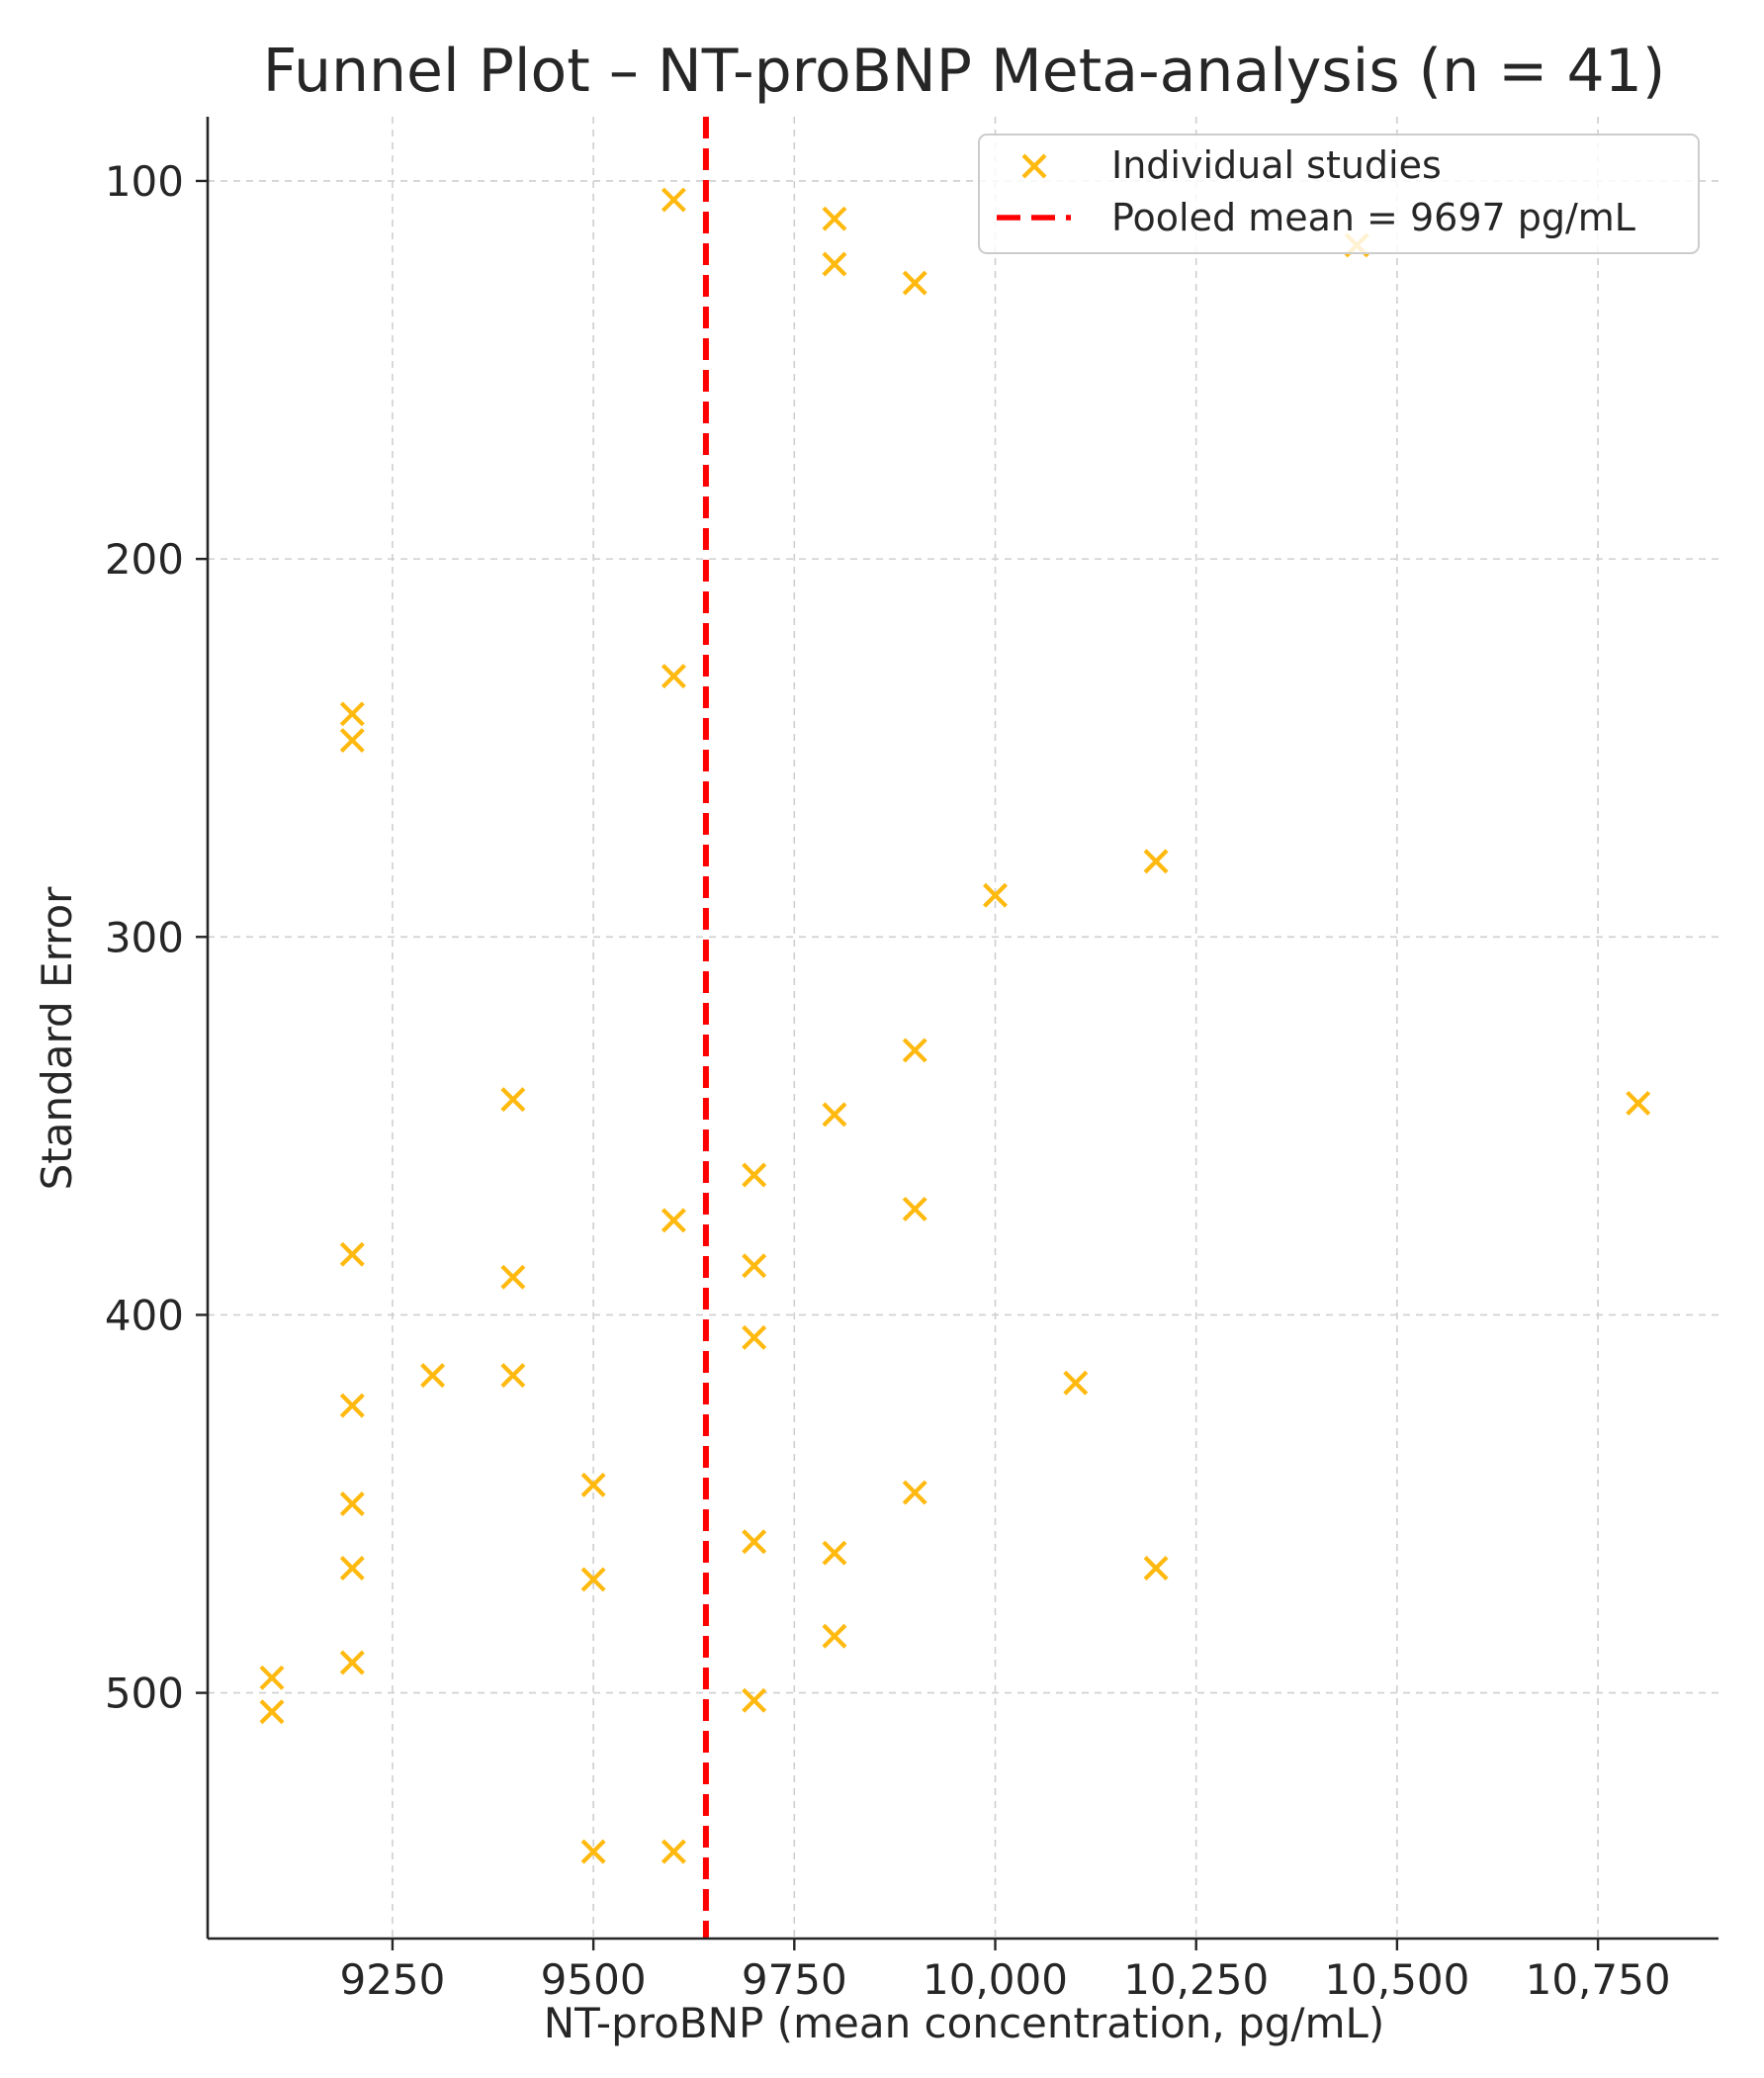 Image resolution: width=1764 pixels, height=2078 pixels. What do you see at coordinates (145, 1315) in the screenshot?
I see `y-tick-label: 400` at bounding box center [145, 1315].